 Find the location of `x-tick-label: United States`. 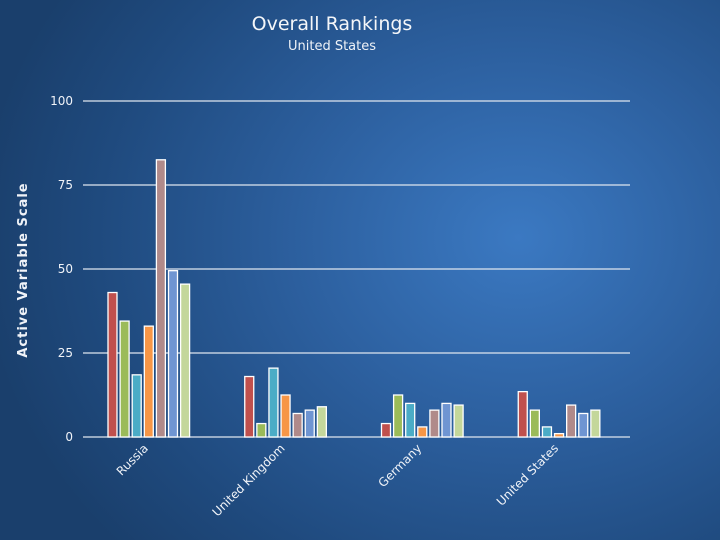

x-tick-label: United States is located at coordinates (527, 474).